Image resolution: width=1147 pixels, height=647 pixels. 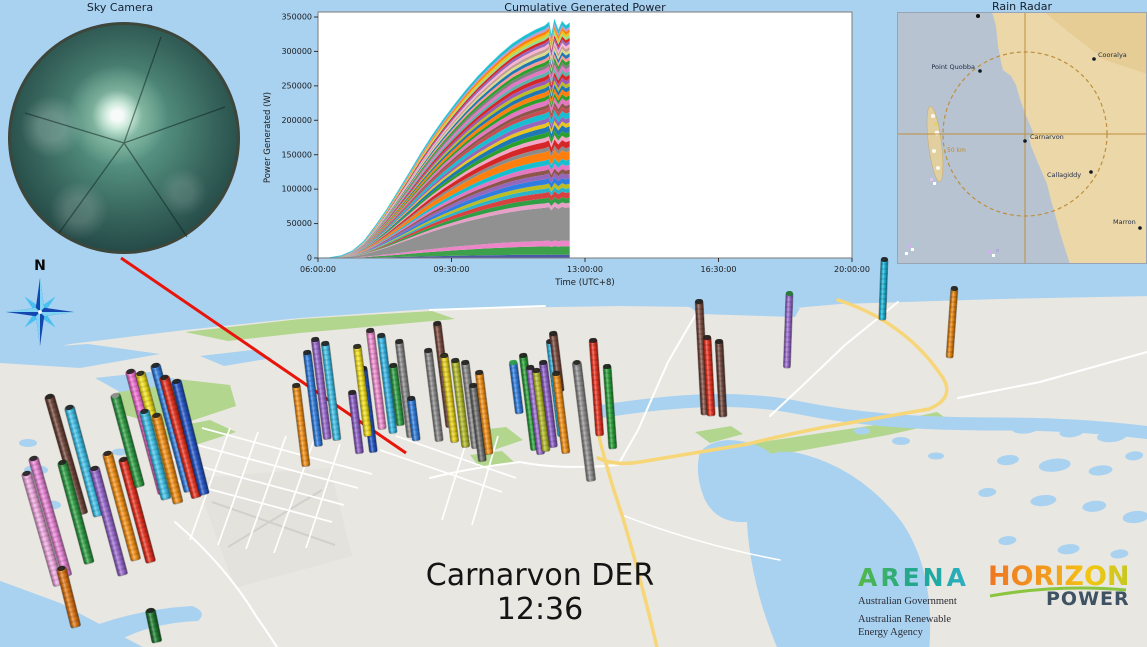 I want to click on radar-coast-dot, so click(x=978, y=16).